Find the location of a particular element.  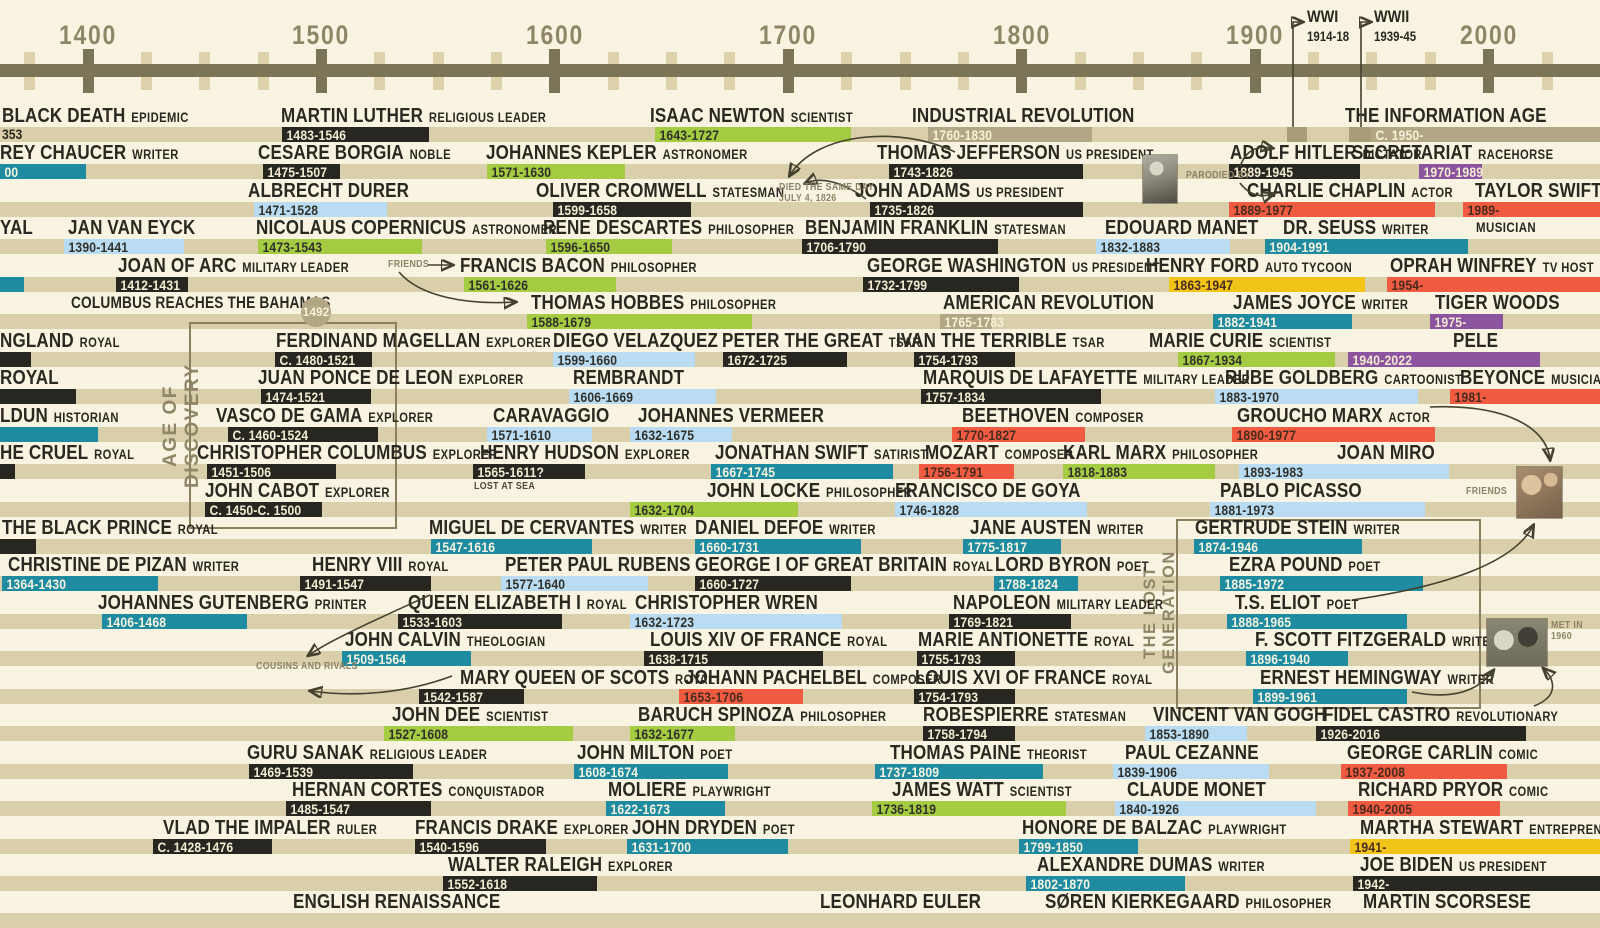

descriptor-joe-biden: US PRESIDENT is located at coordinates (1503, 866).